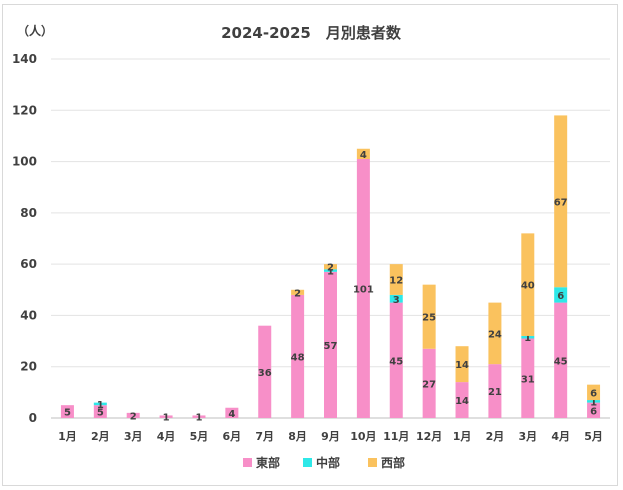  I want to click on data-label: 21, so click(495, 392).